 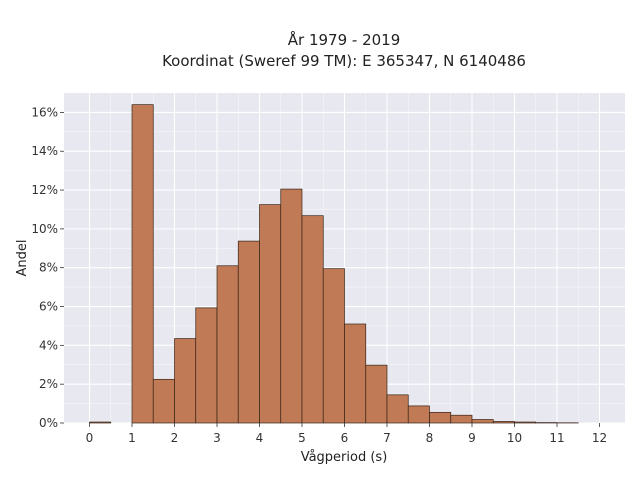 What do you see at coordinates (44, 190) in the screenshot?
I see `y-tick-label: 12%` at bounding box center [44, 190].